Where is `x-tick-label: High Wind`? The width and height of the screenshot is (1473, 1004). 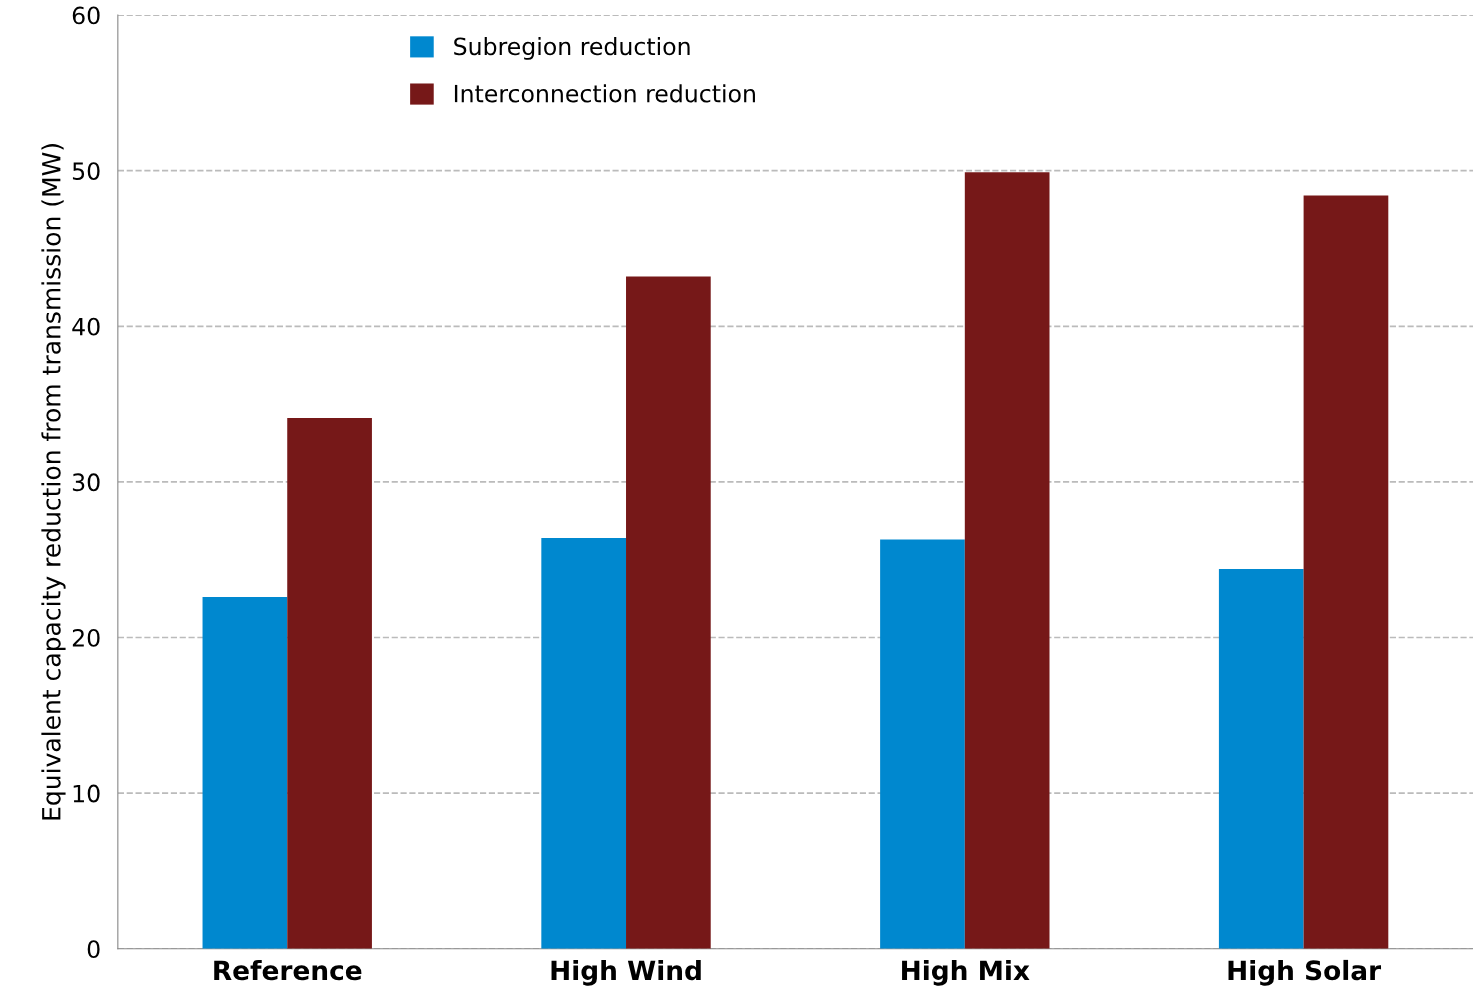 x-tick-label: High Wind is located at coordinates (626, 972).